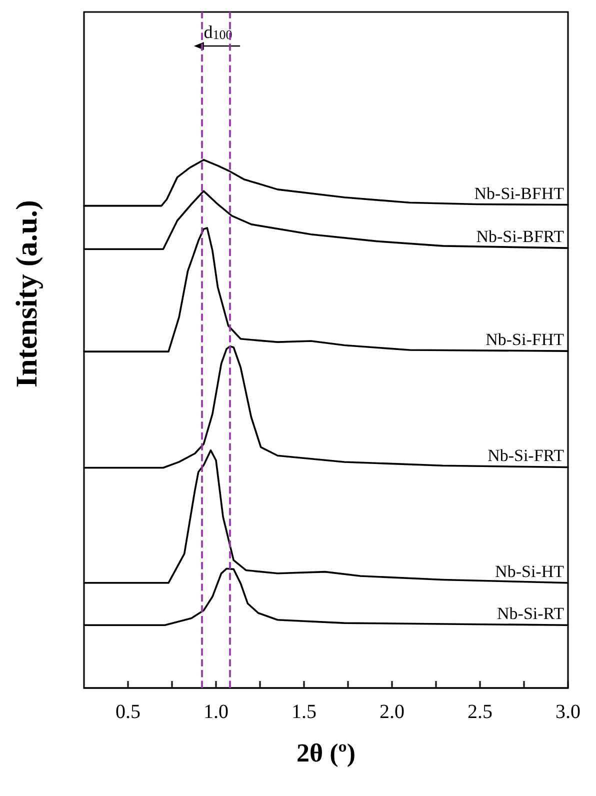 This screenshot has height=796, width=596. What do you see at coordinates (304, 712) in the screenshot?
I see `x-tick-label: 1.5` at bounding box center [304, 712].